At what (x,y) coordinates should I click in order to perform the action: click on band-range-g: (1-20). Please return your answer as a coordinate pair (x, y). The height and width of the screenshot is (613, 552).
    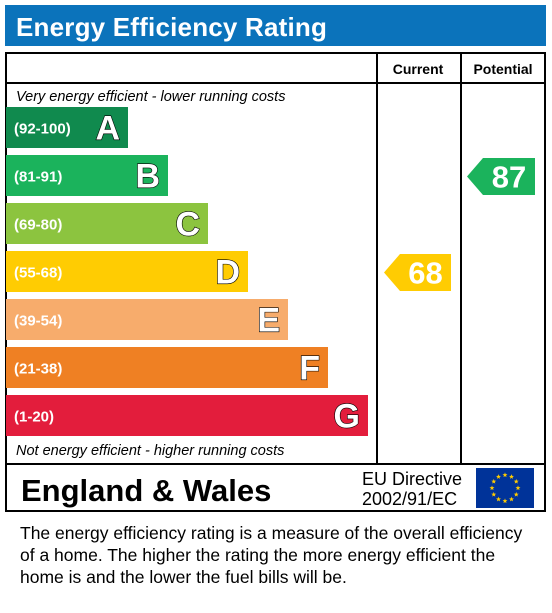
    Looking at the image, I should click on (34, 417).